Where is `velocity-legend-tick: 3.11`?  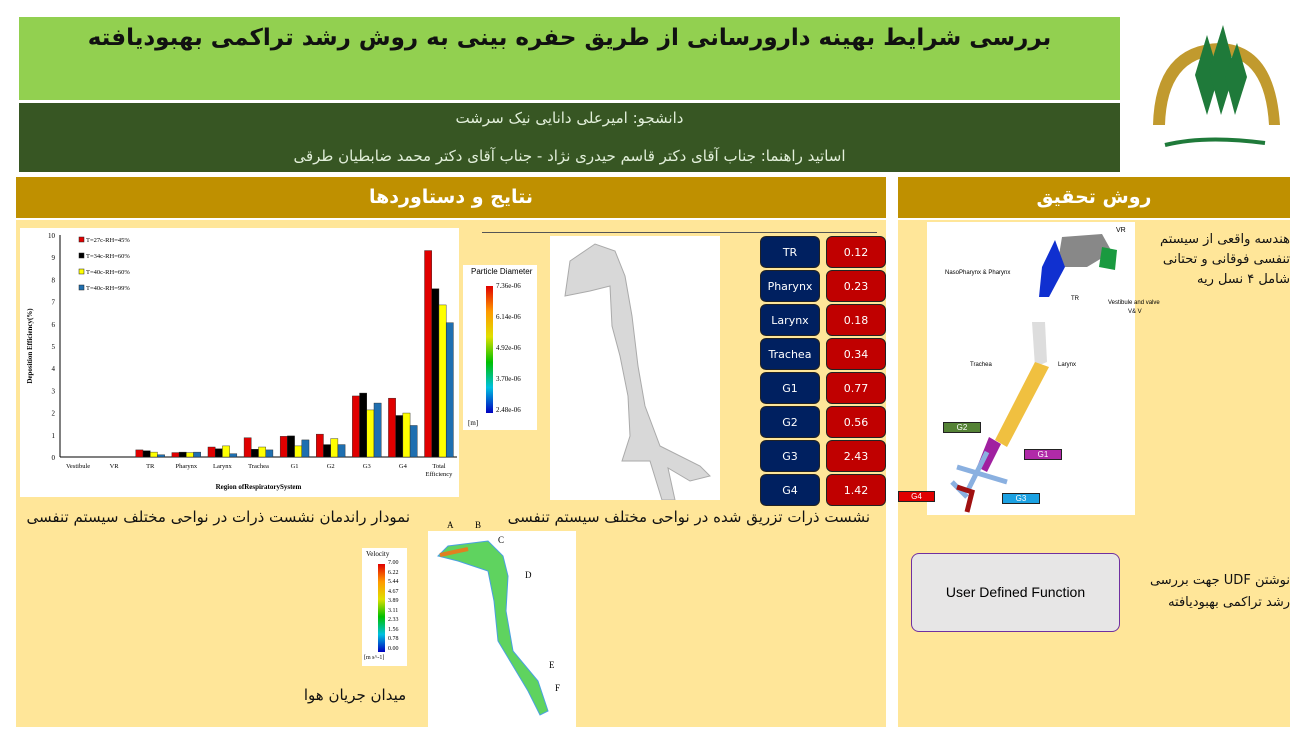
velocity-legend-tick: 3.11 is located at coordinates (393, 610).